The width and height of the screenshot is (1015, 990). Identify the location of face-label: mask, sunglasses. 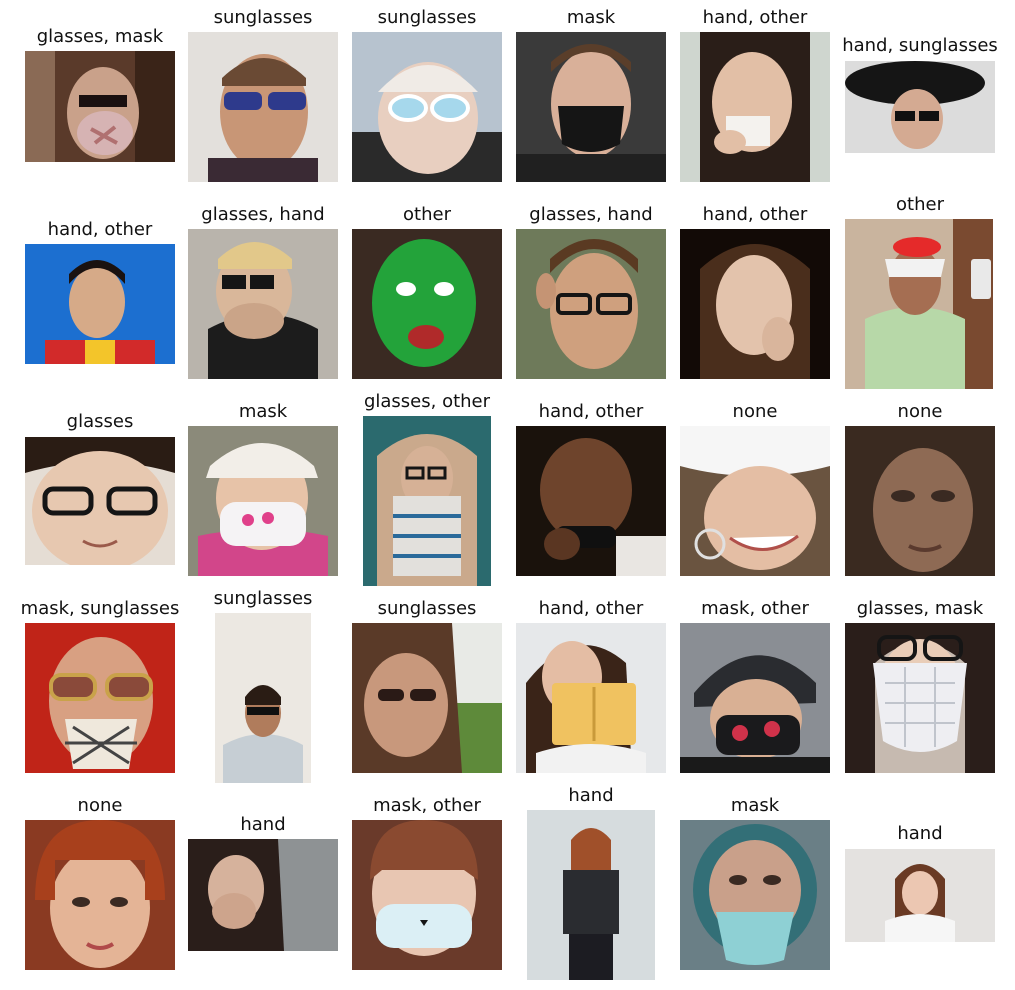
(100, 608).